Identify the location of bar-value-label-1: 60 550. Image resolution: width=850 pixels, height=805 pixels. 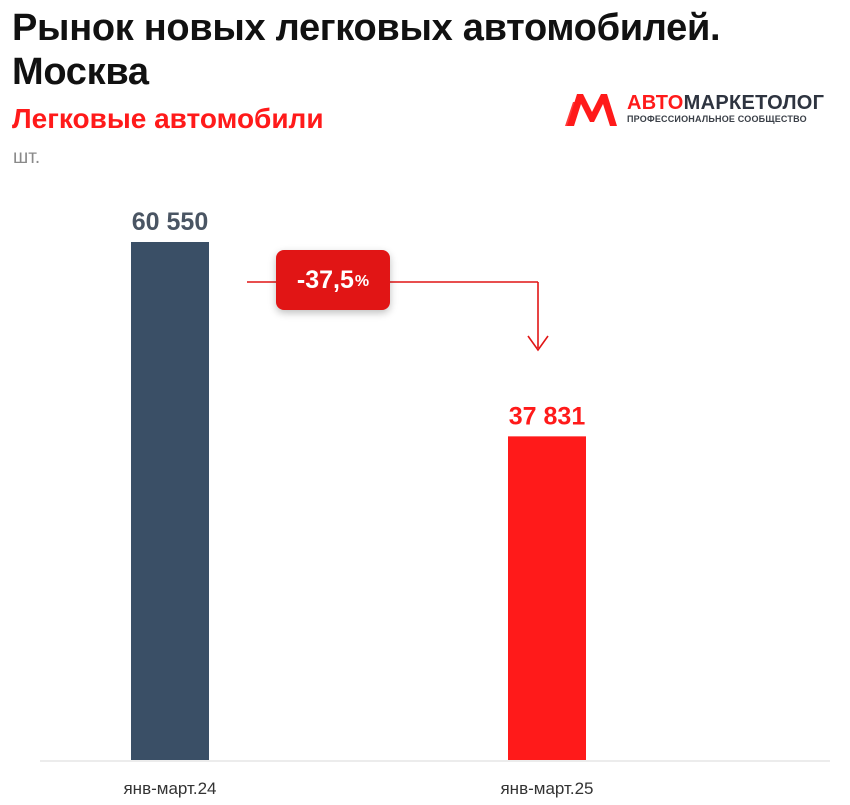
(170, 222).